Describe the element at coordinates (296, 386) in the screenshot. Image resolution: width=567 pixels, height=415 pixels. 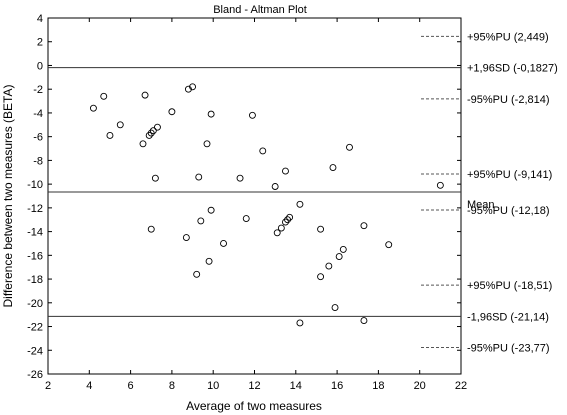
I see `x-tick-label: 14` at that location.